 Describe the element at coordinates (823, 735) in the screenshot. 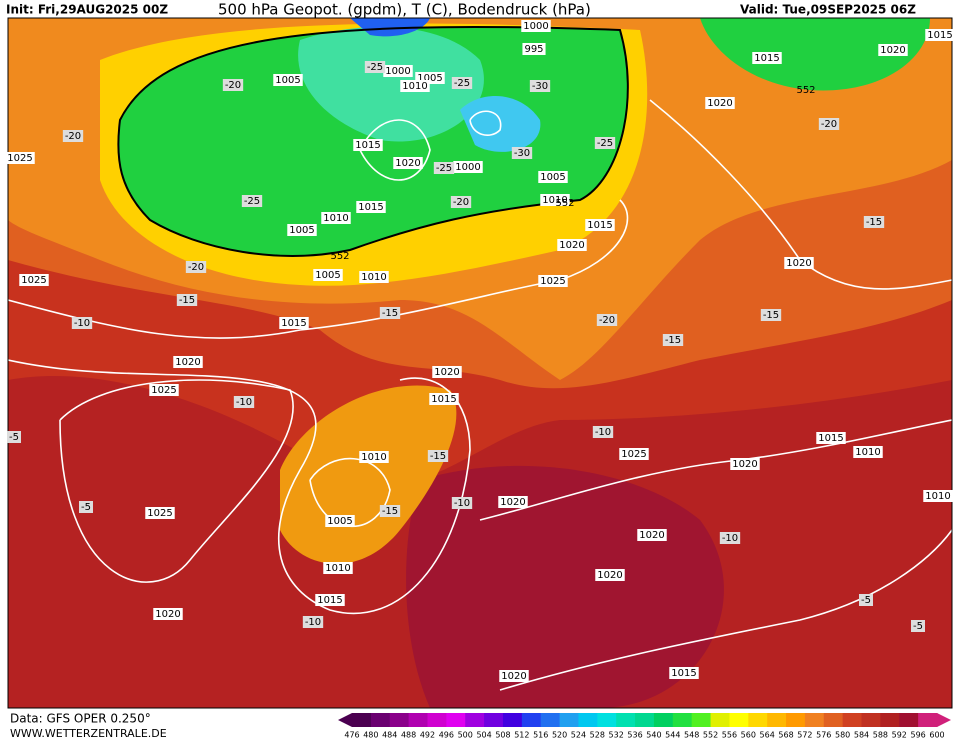

I see `colorbar-label: 576` at that location.